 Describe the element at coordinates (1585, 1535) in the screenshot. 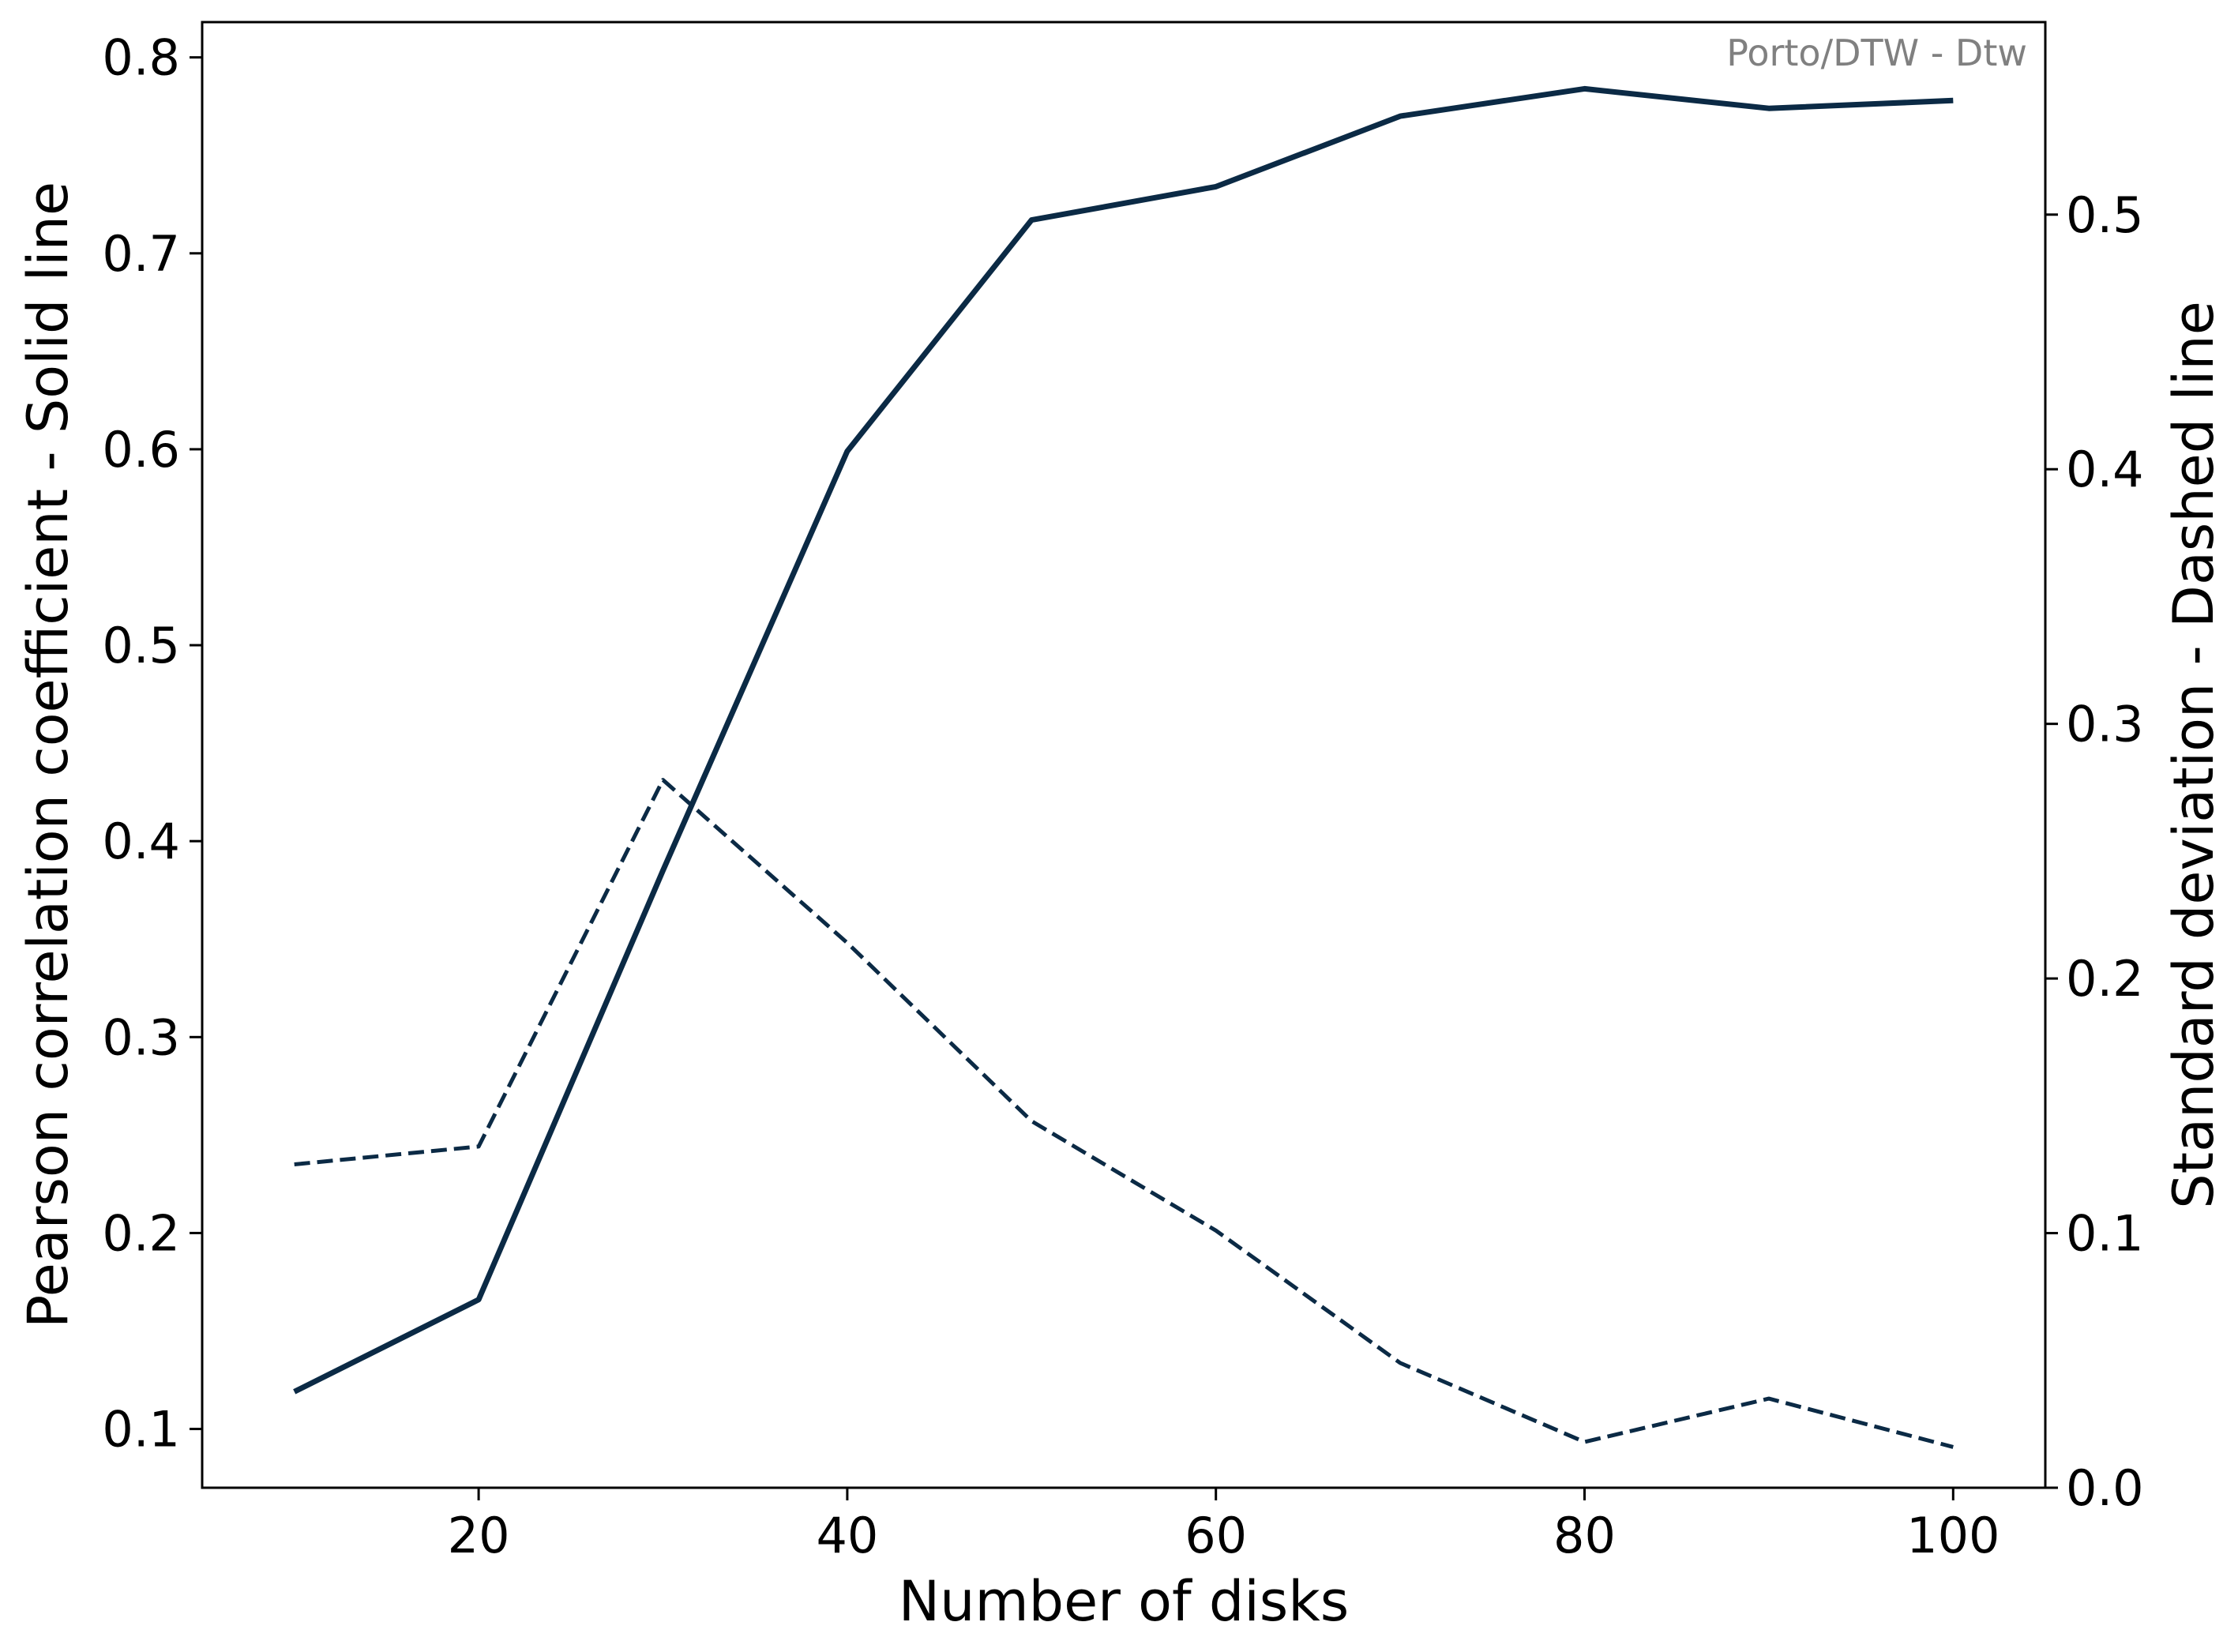

I see `x-tick-label: 80` at that location.